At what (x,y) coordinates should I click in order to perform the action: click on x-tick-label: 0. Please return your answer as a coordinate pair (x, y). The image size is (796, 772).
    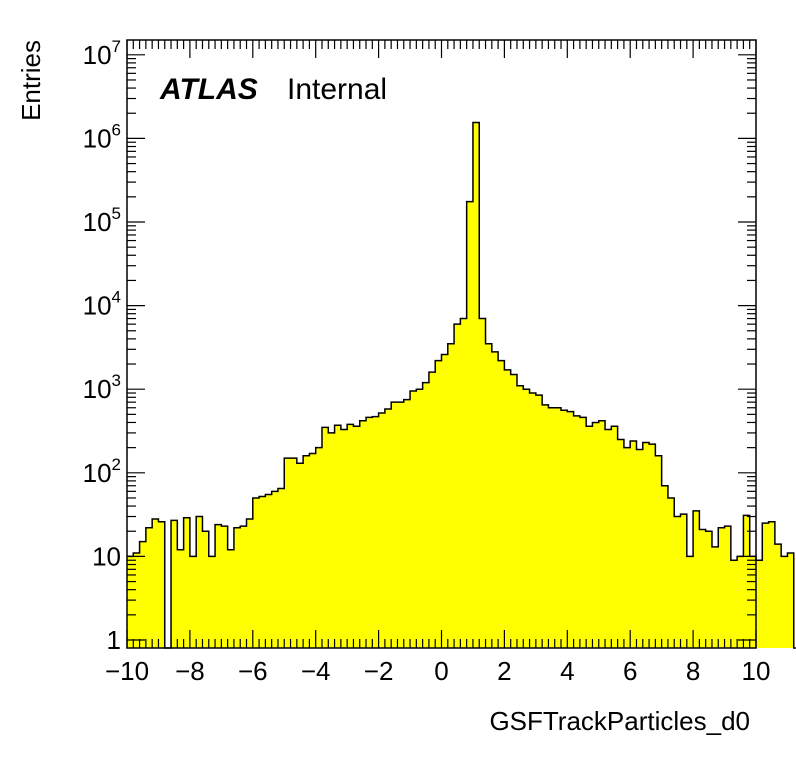
    Looking at the image, I should click on (441, 671).